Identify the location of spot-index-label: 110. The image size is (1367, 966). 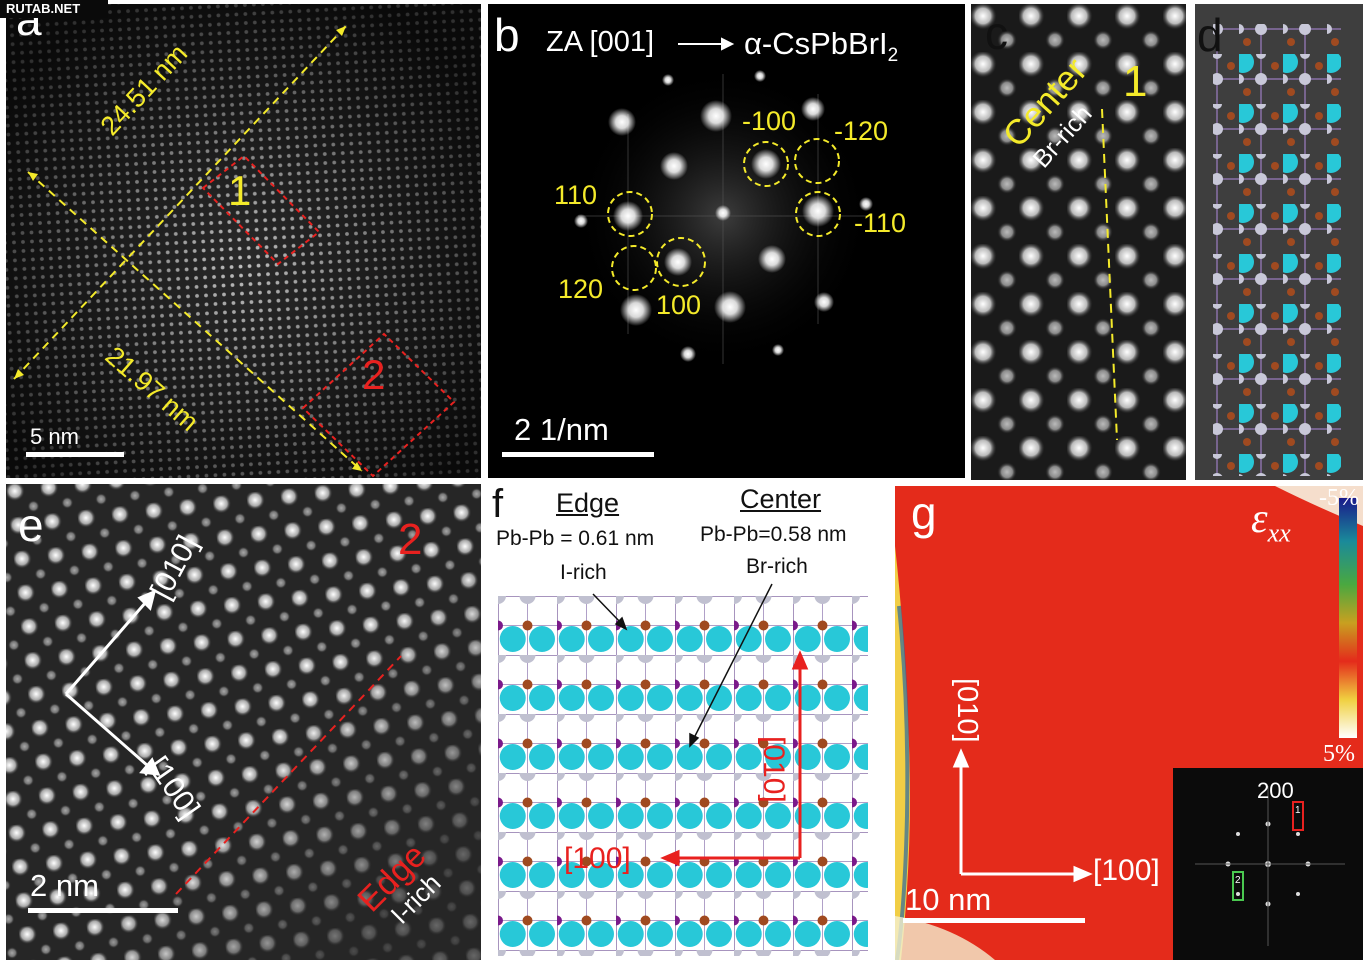
(576, 195).